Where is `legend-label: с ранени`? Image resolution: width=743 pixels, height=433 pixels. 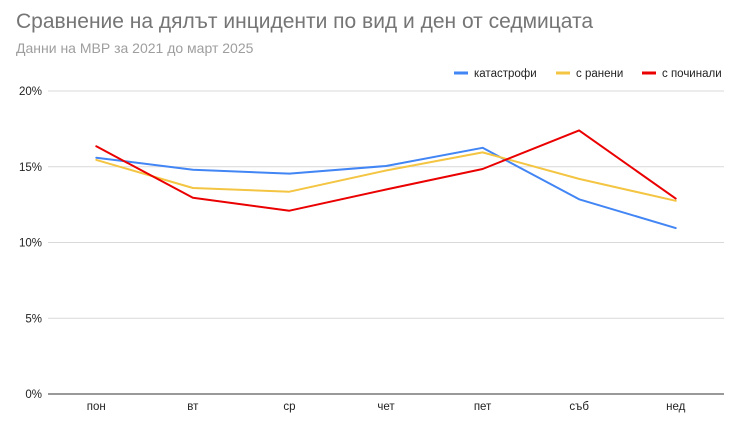 legend-label: с ранени is located at coordinates (599, 74).